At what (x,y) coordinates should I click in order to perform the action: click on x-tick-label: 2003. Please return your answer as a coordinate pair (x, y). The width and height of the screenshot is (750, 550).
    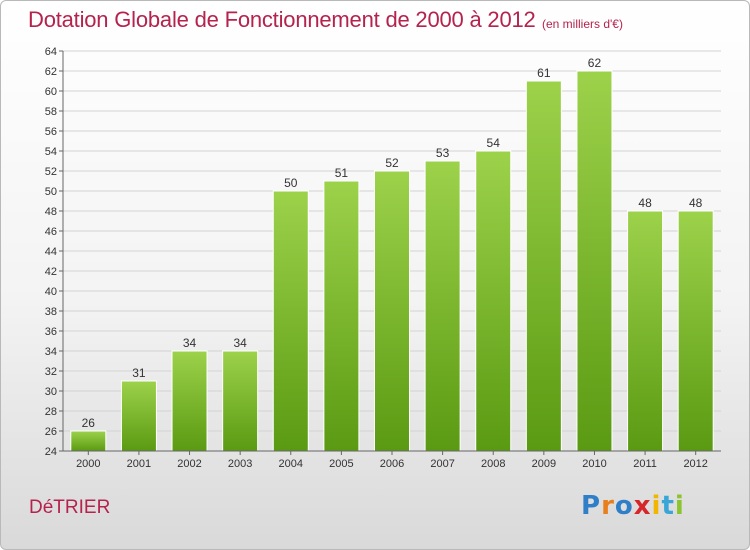
    Looking at the image, I should click on (240, 464).